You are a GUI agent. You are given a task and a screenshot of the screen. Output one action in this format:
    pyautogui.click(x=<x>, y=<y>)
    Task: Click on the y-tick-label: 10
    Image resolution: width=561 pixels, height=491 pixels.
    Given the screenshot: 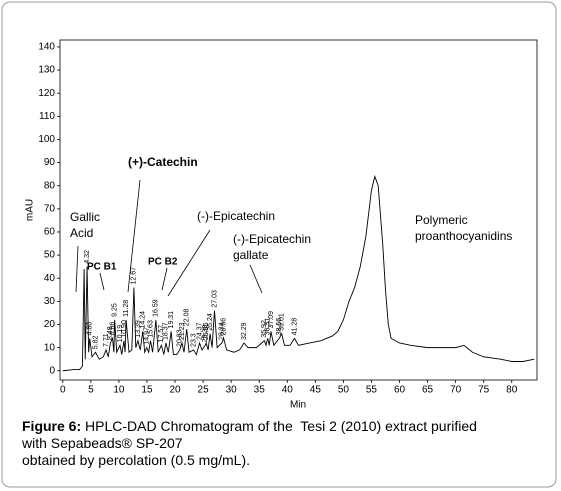 What is the action you would take?
    pyautogui.click(x=50, y=347)
    